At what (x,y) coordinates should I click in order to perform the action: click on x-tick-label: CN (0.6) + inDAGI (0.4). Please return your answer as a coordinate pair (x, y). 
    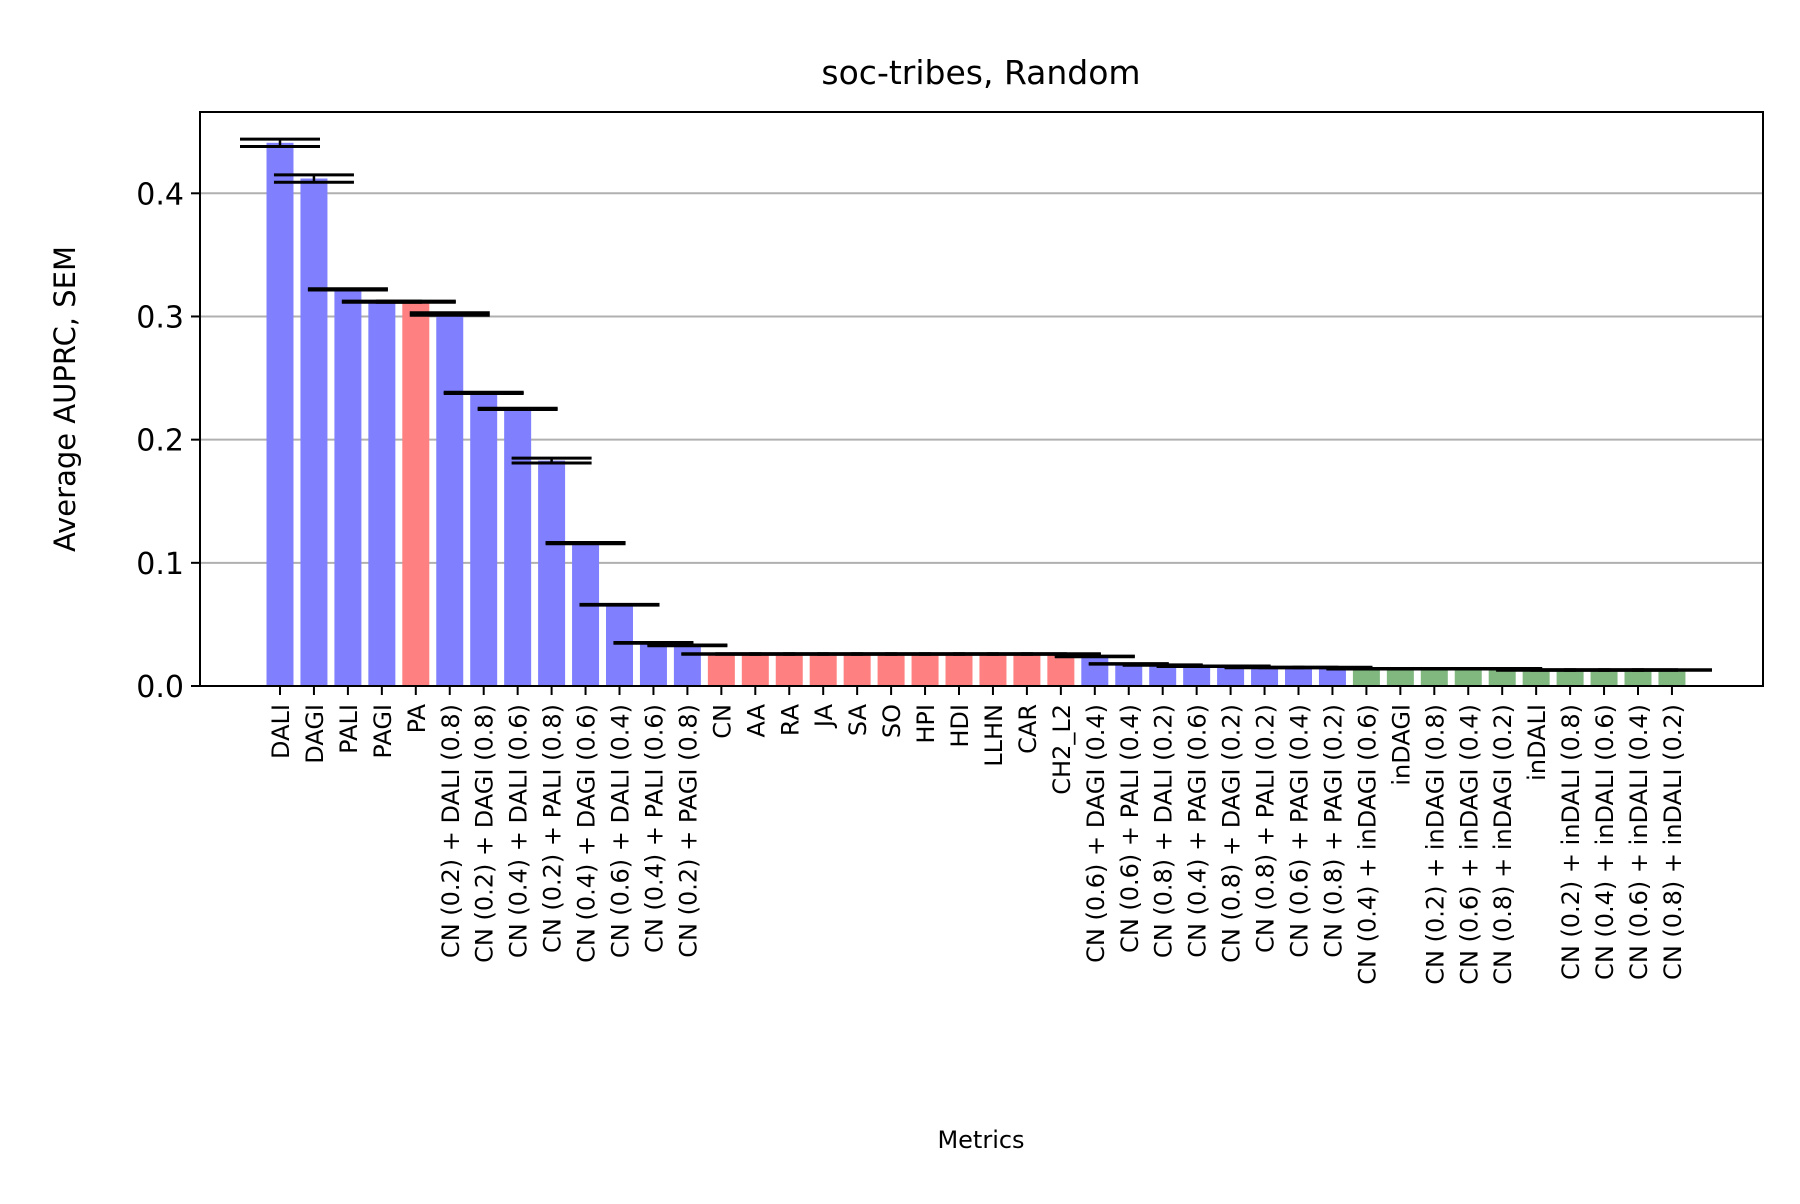
    Looking at the image, I should click on (1469, 844).